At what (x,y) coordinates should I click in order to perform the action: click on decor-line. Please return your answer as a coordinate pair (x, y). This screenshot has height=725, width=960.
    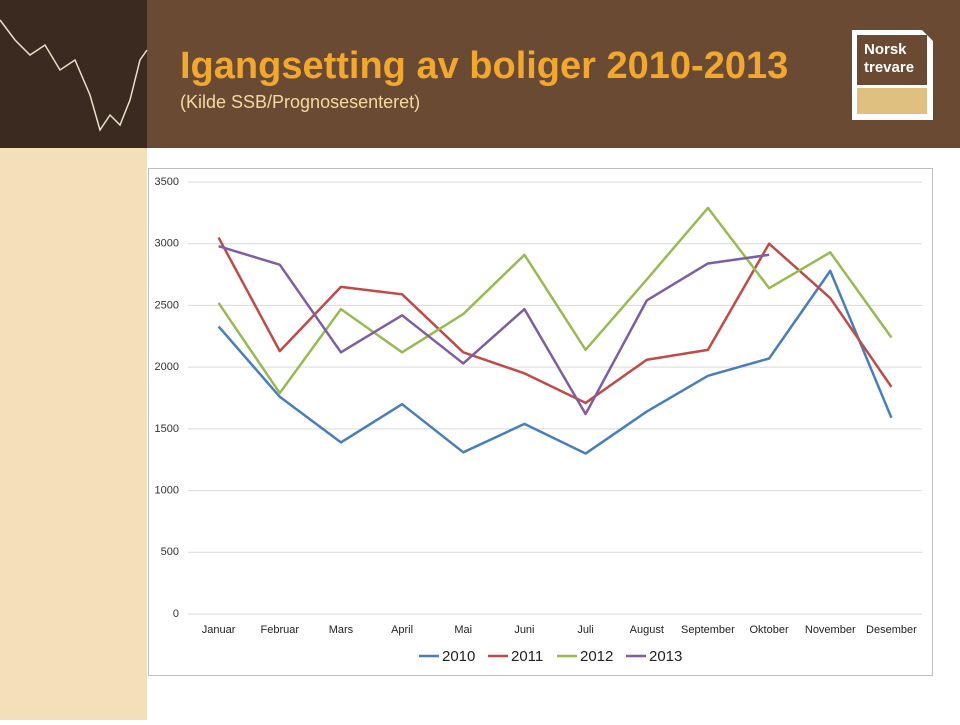
    Looking at the image, I should click on (74, 75).